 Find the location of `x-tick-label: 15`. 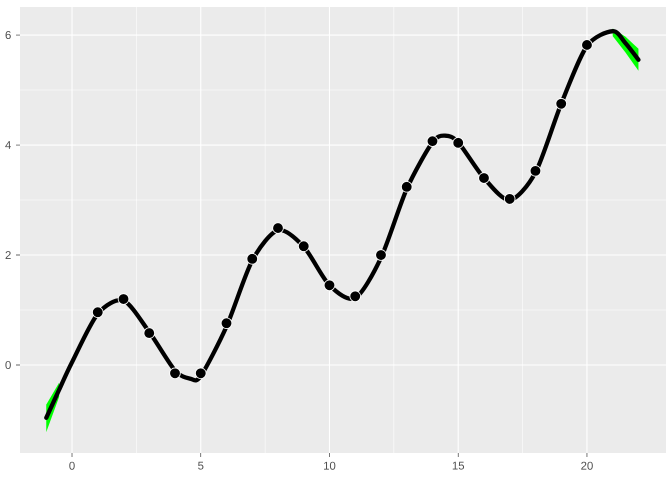

x-tick-label: 15 is located at coordinates (458, 466).